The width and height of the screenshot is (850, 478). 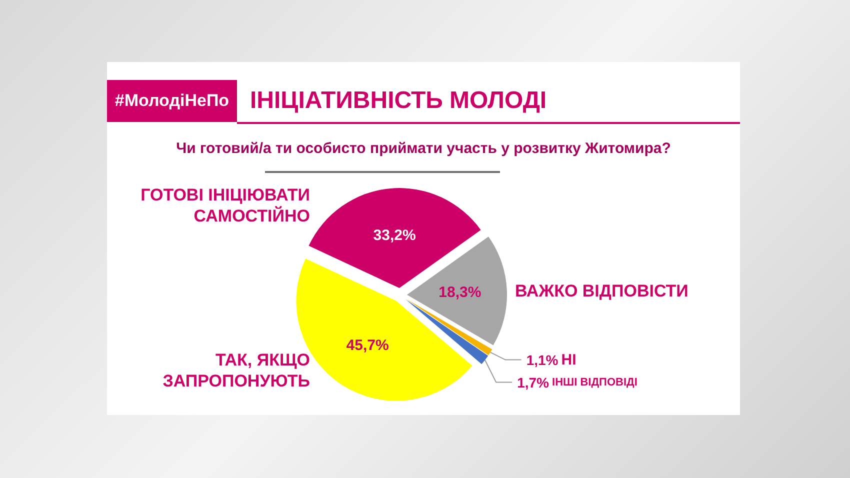 What do you see at coordinates (225, 205) in the screenshot?
I see `slice-label: ГОТОВІ ІНІЦІЮВАТИ САМОСТІЙНО` at bounding box center [225, 205].